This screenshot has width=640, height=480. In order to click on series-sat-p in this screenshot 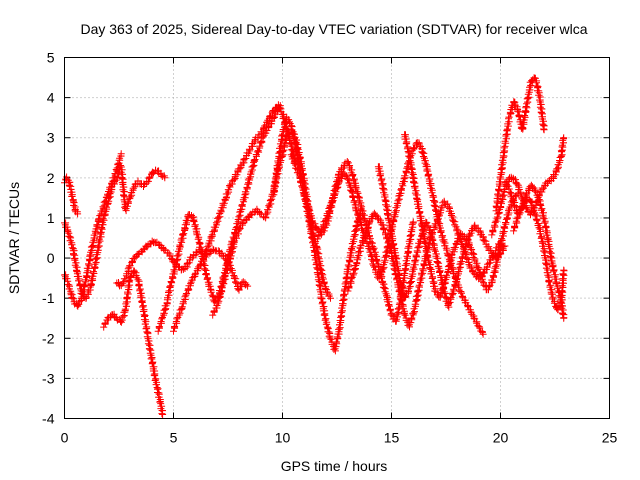, I will do `click(520, 144)`.